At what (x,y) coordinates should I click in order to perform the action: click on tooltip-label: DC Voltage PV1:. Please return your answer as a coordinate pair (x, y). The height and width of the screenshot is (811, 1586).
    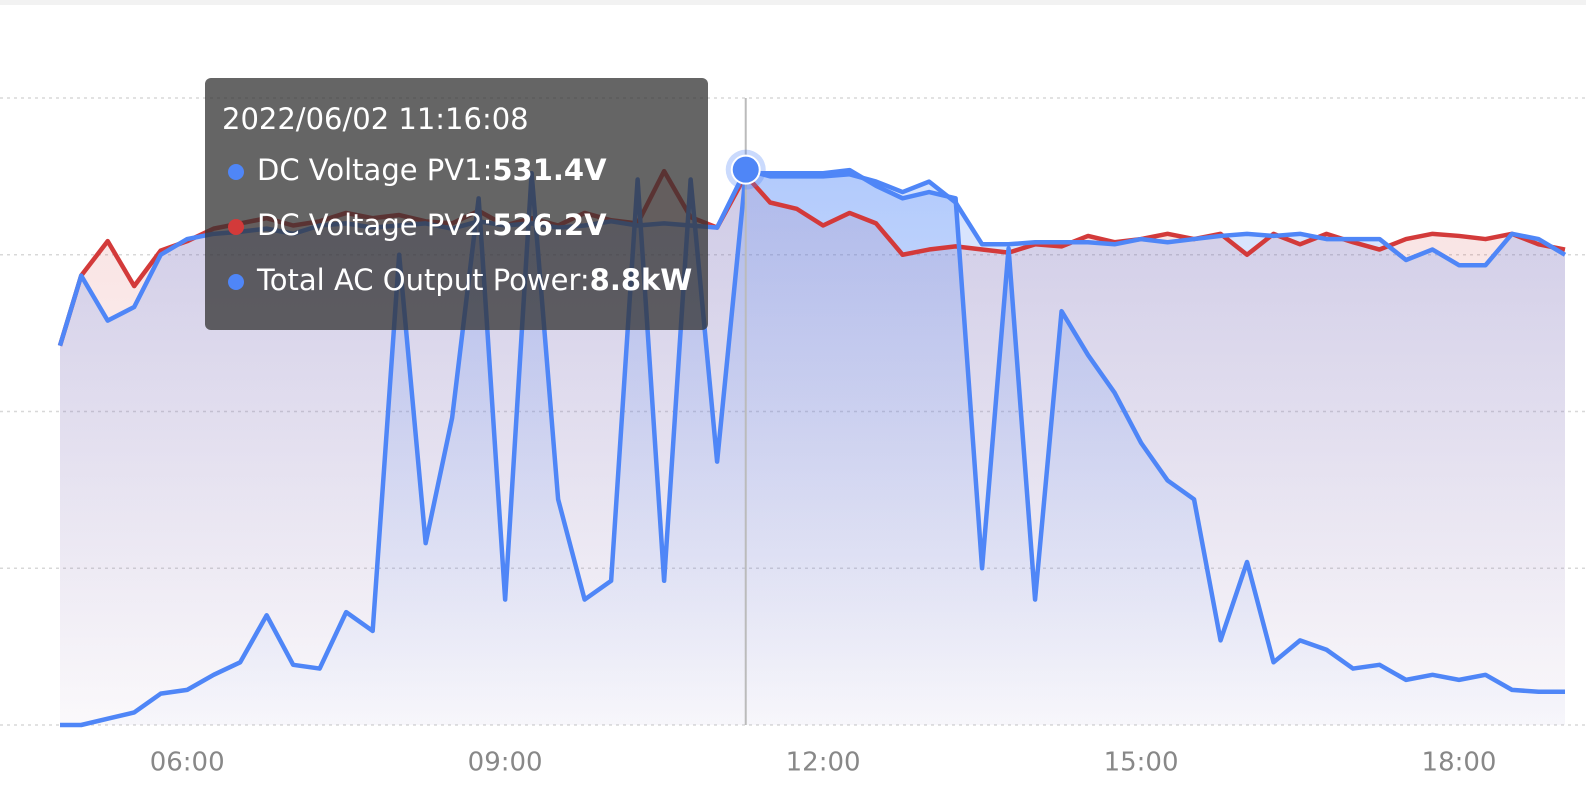
    Looking at the image, I should click on (374, 170).